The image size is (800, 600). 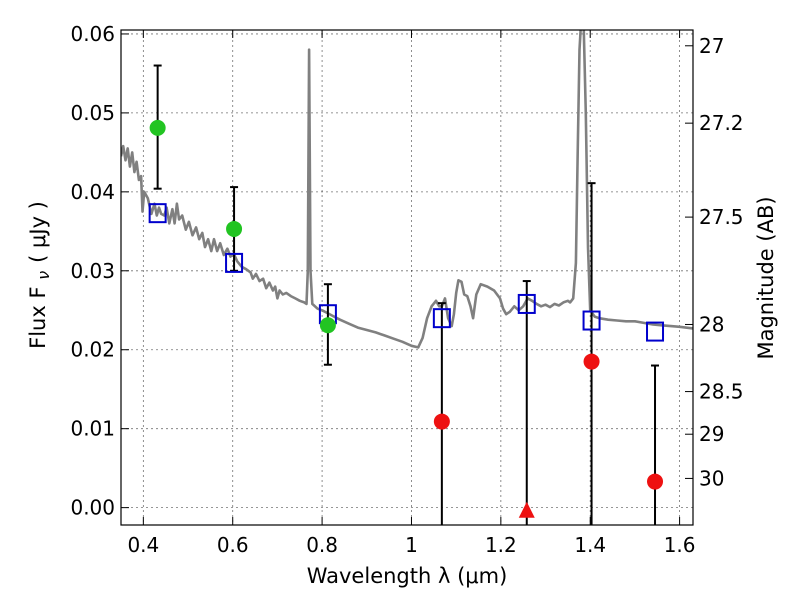 I want to click on y-axis-label-main: Flux F, so click(x=38, y=317).